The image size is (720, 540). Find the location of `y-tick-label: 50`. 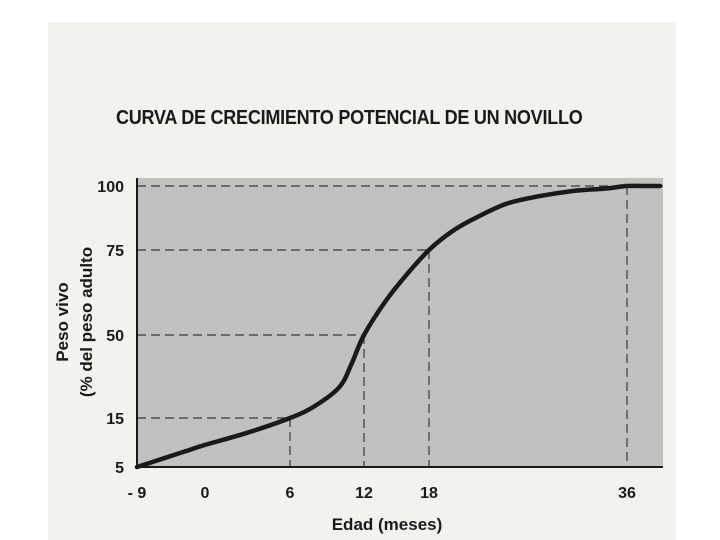

y-tick-label: 50 is located at coordinates (115, 336).